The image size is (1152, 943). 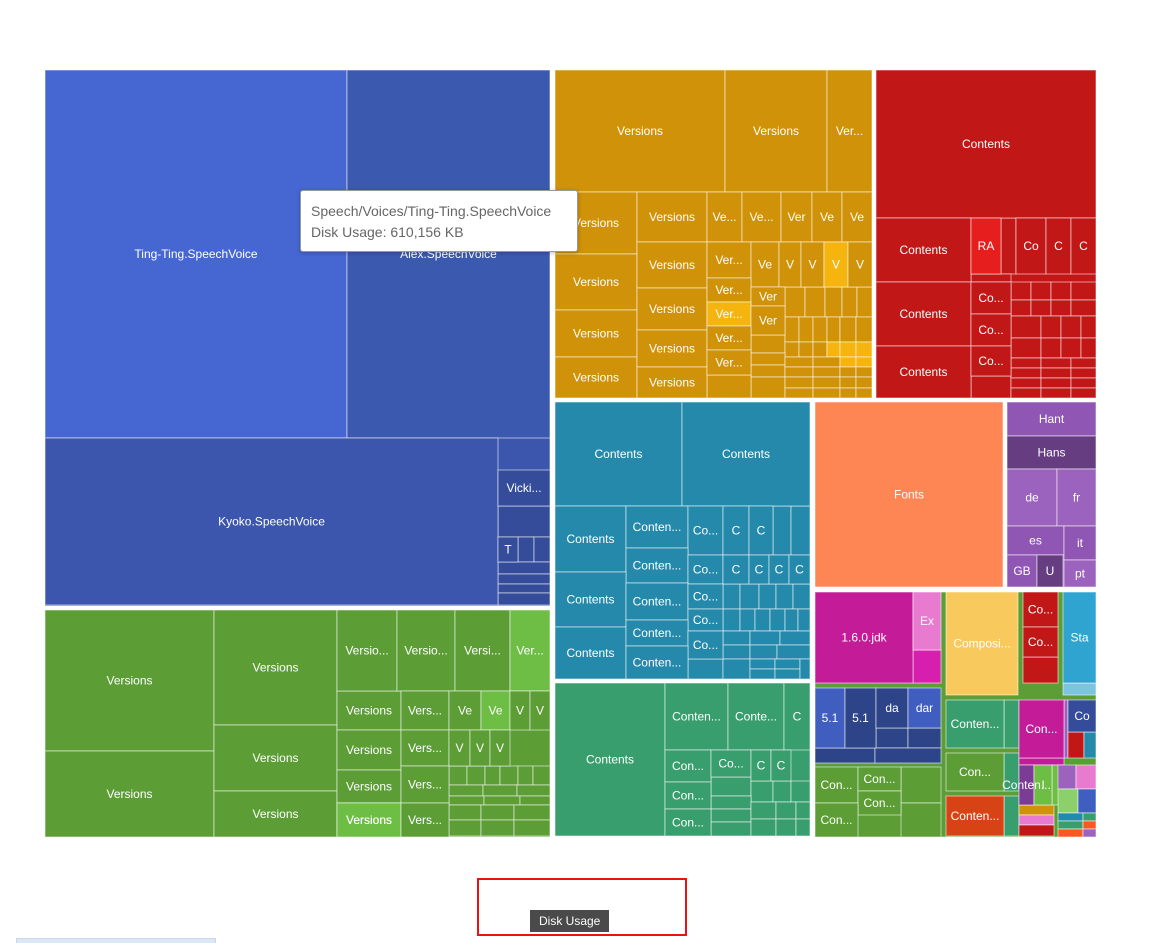 I want to click on breadcrumb-item-root: Disk Usage, so click(x=570, y=921).